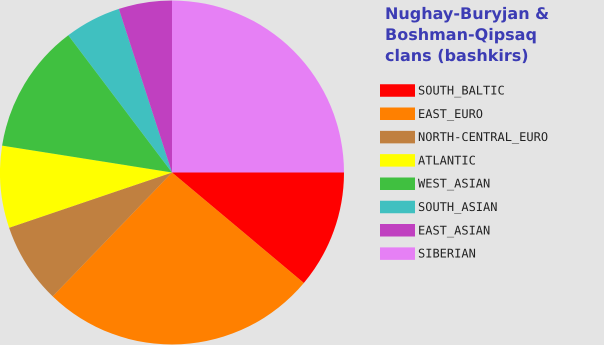  I want to click on legend-label: SIBERIAN, so click(447, 253).